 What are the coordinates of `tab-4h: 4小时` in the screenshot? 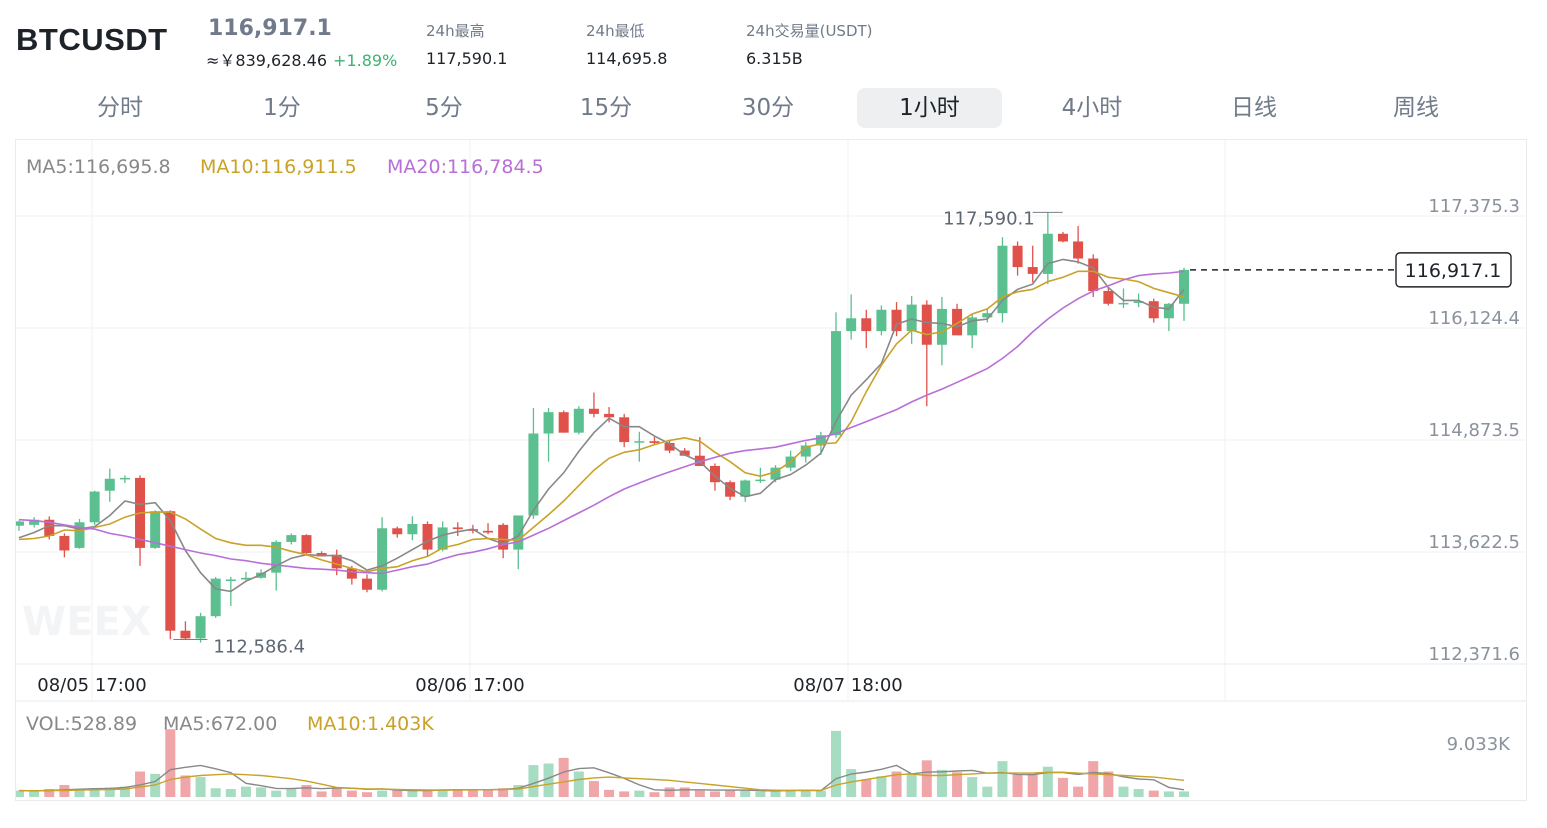 It's located at (1092, 108).